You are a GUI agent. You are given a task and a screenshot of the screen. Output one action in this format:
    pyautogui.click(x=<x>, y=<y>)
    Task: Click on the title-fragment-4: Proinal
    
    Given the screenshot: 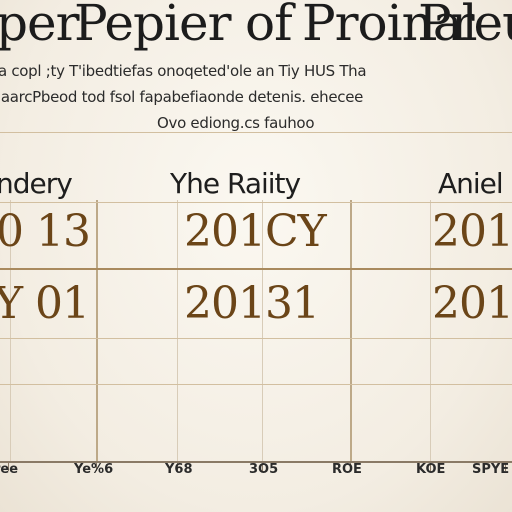 What is the action you would take?
    pyautogui.click(x=390, y=26)
    